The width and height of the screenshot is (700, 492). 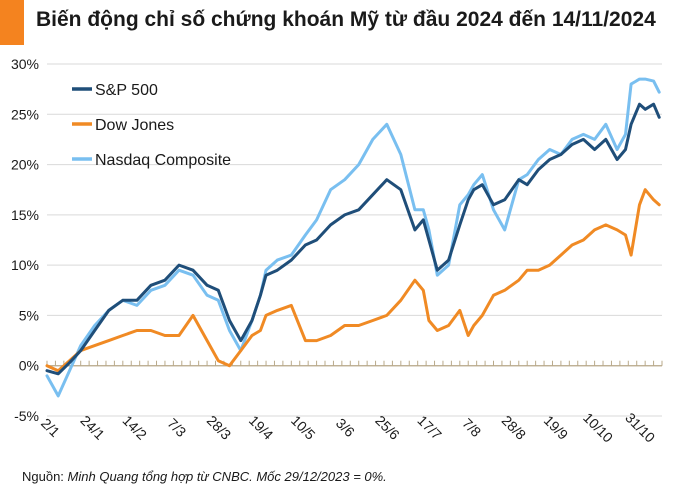 I want to click on legend: S&P 500 Dow Jones Nasdaq Composite, so click(x=151, y=125).